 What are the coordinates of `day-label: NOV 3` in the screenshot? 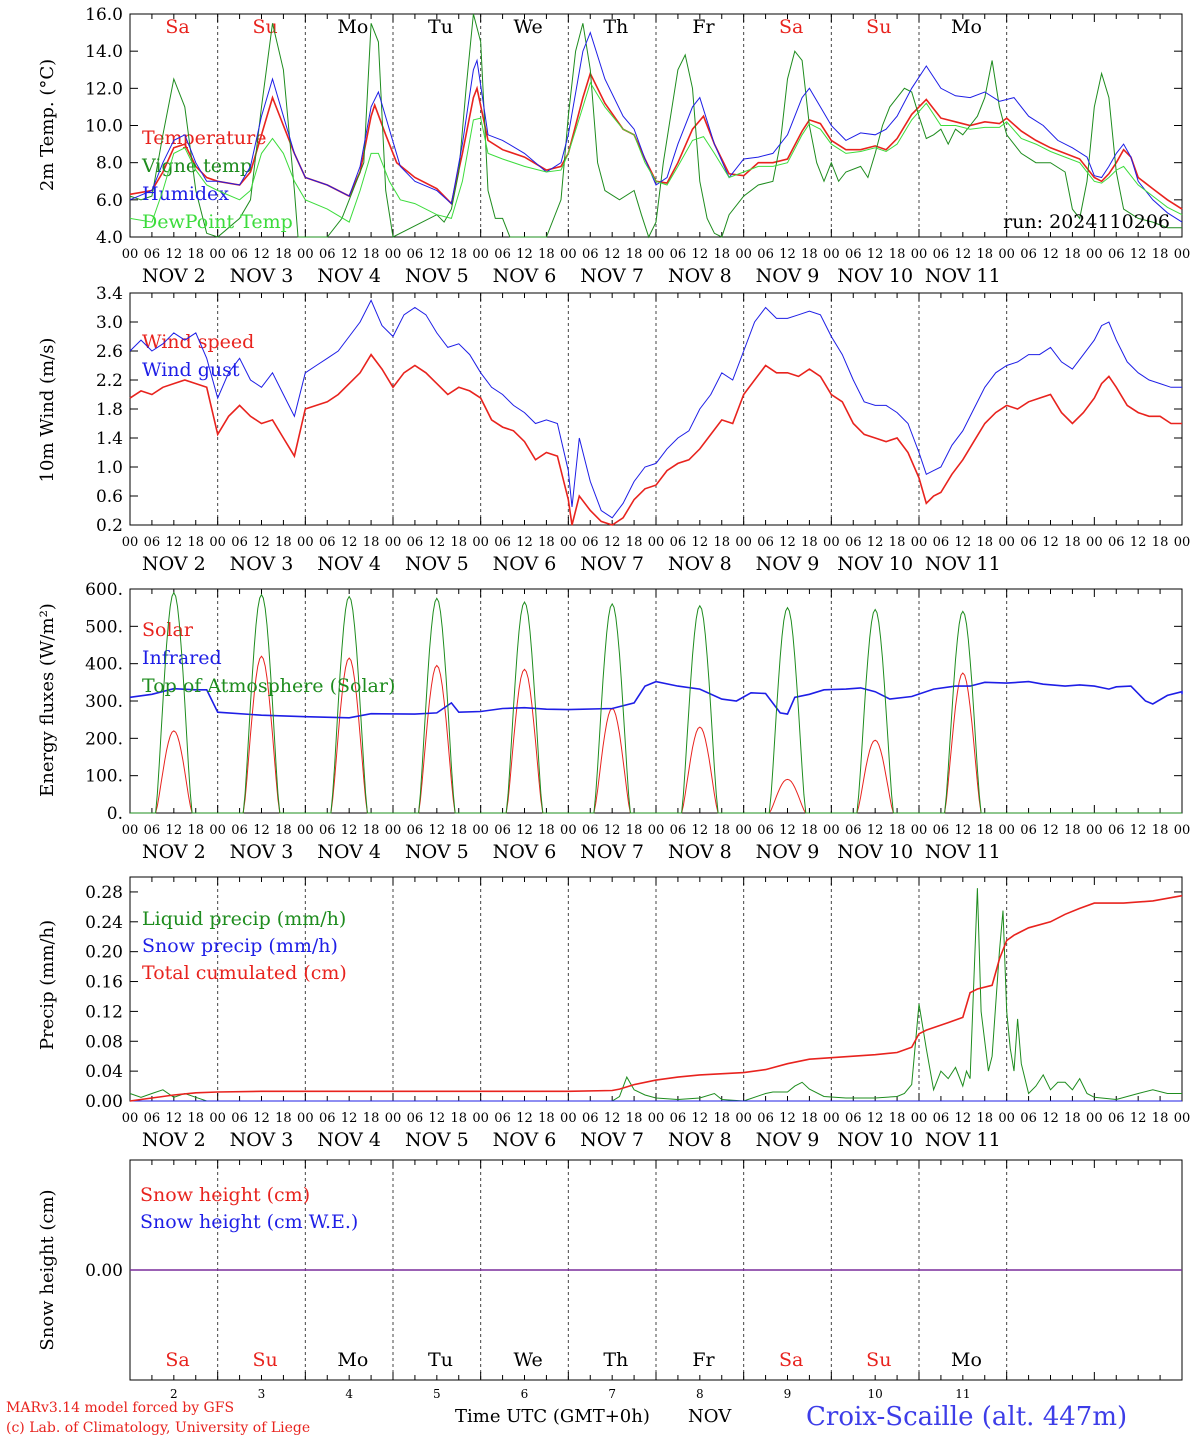 It's located at (262, 564).